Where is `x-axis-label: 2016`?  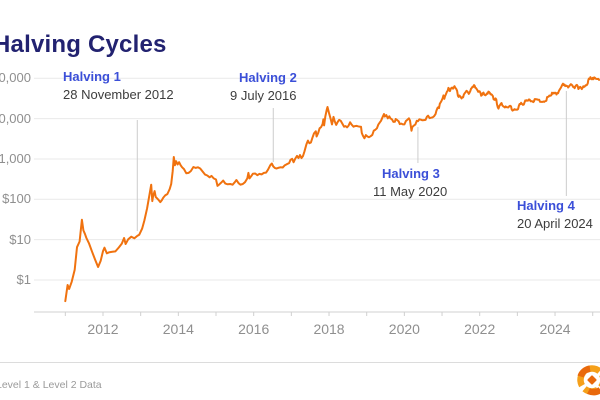
x-axis-label: 2016 is located at coordinates (254, 329).